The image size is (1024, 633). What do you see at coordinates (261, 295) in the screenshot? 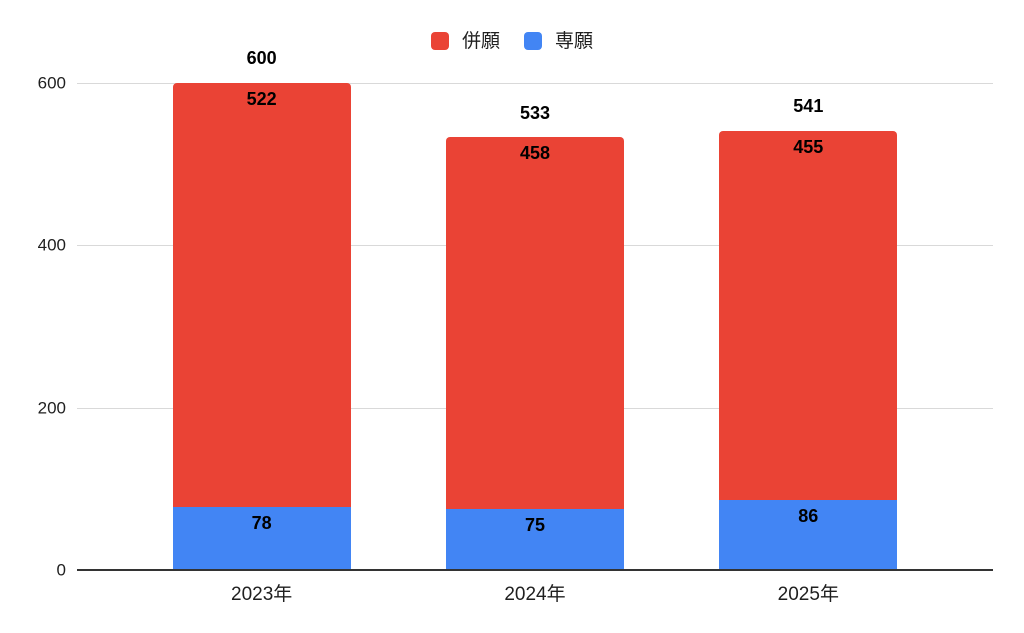
I see `bar-segment-heigan: 522` at bounding box center [261, 295].